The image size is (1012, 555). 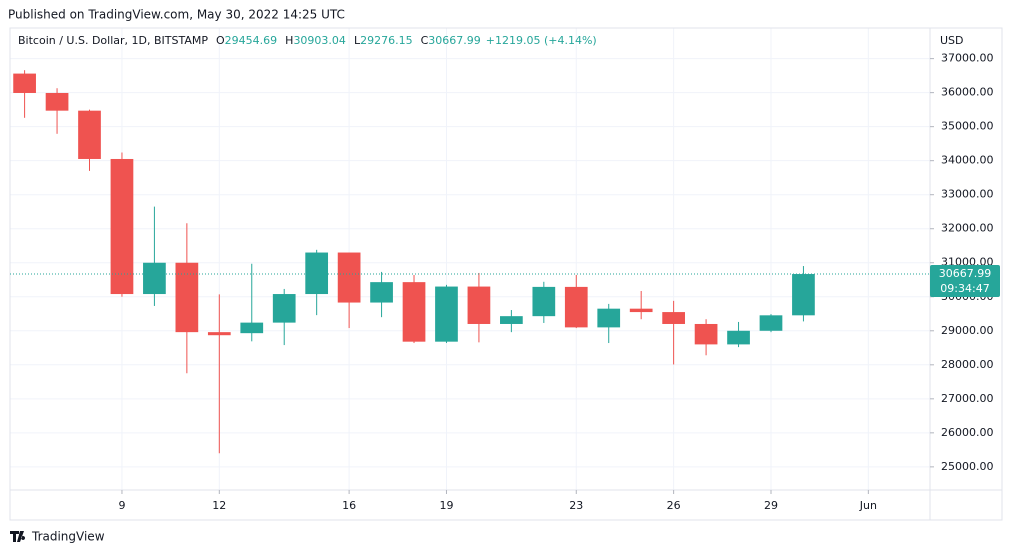 What do you see at coordinates (771, 505) in the screenshot?
I see `x-tick-label: 29` at bounding box center [771, 505].